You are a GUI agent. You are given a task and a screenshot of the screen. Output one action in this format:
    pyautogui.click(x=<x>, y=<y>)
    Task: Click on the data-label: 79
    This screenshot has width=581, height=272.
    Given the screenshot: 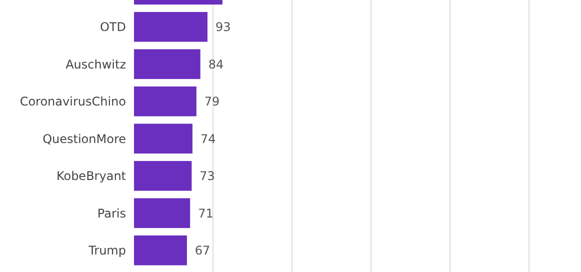 What is the action you would take?
    pyautogui.click(x=212, y=101)
    